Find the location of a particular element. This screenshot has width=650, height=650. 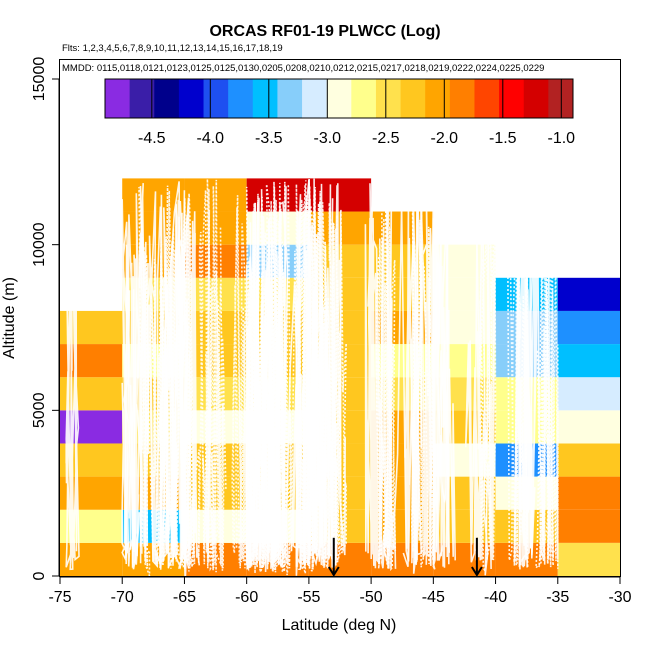

x-tick-label: -75 is located at coordinates (59, 597).